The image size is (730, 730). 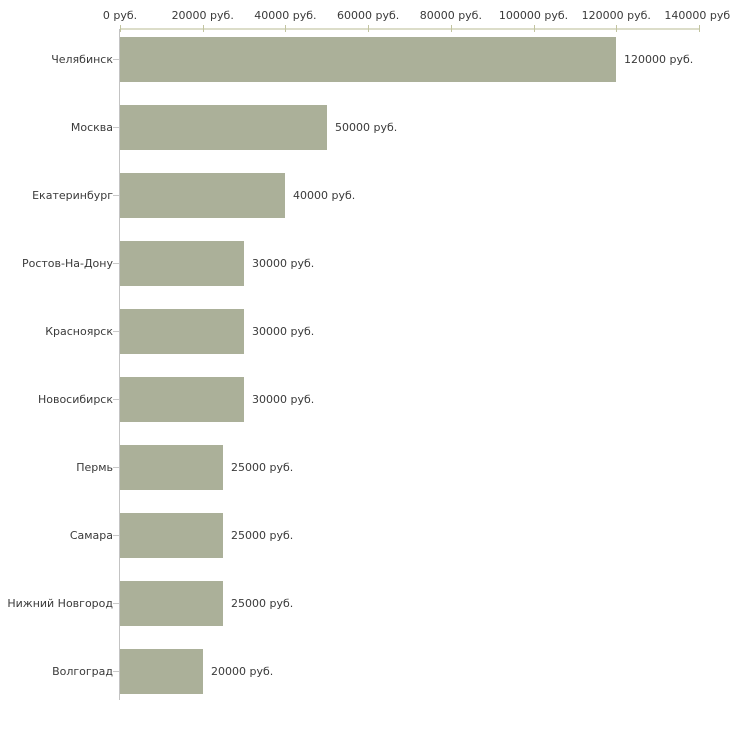 I want to click on category-label: Пермь, so click(x=94, y=467).